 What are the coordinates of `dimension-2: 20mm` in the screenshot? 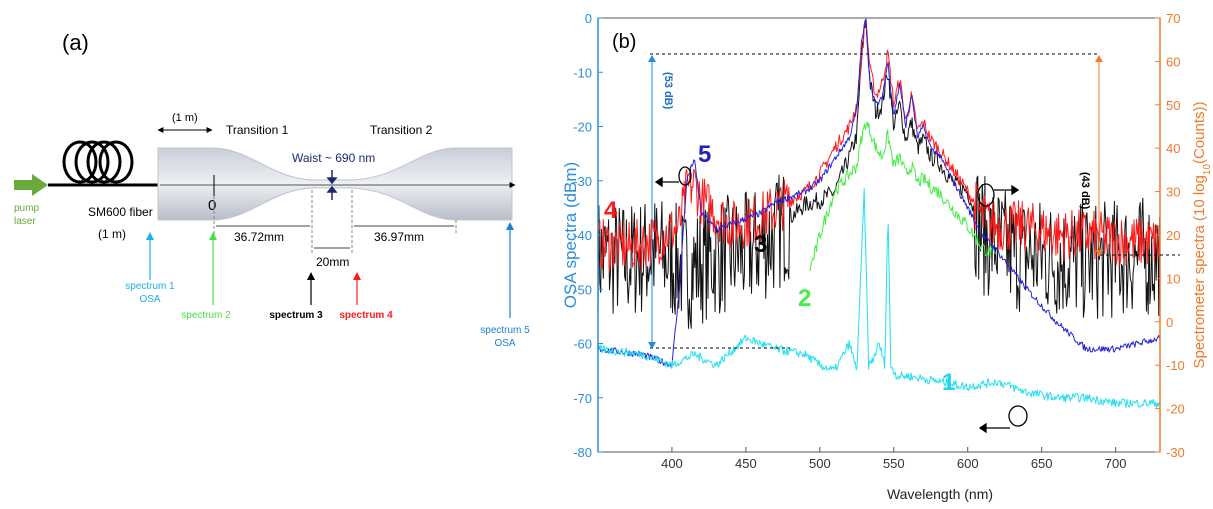 It's located at (332, 262).